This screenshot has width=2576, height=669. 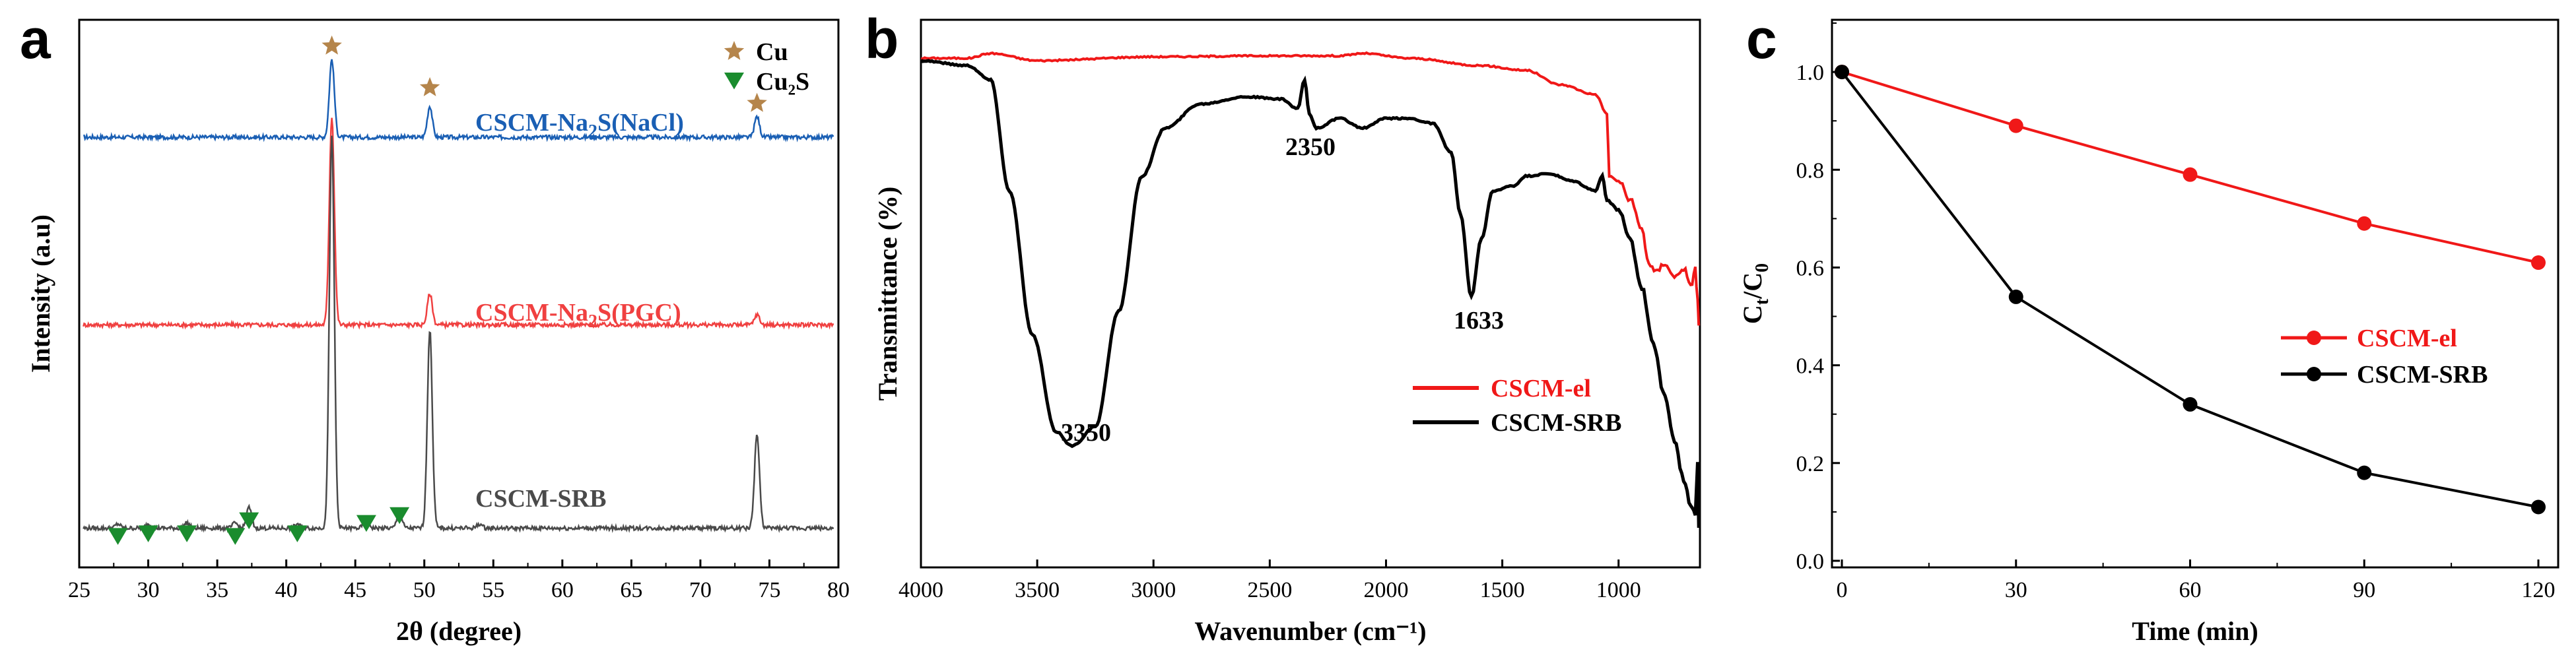 I want to click on series-label-tail: S(PGC), so click(x=639, y=313).